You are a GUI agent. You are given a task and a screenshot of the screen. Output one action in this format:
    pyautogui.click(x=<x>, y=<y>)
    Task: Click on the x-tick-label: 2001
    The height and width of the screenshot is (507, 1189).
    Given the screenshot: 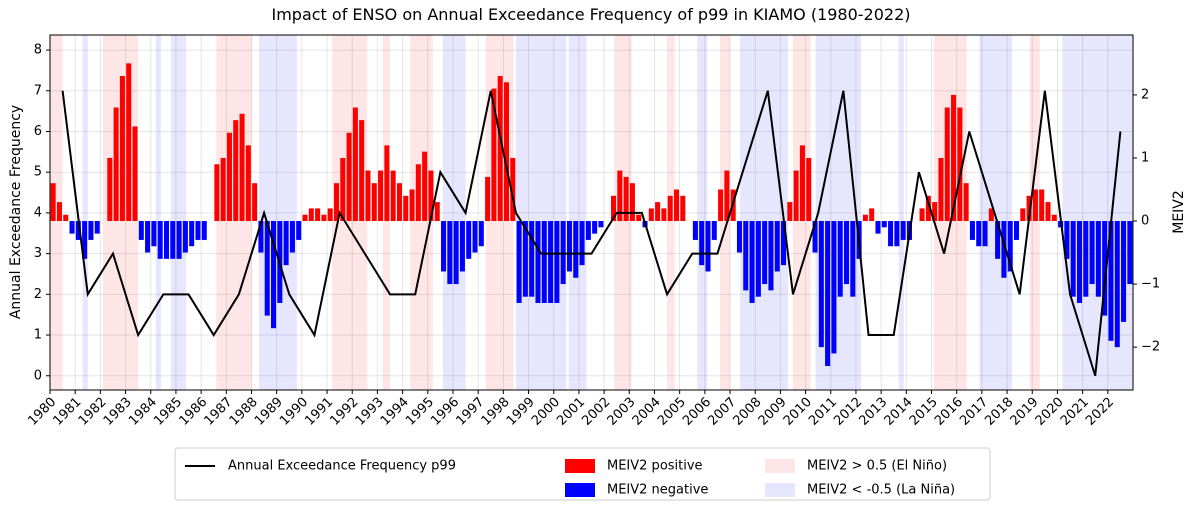 What is the action you would take?
    pyautogui.click(x=571, y=412)
    